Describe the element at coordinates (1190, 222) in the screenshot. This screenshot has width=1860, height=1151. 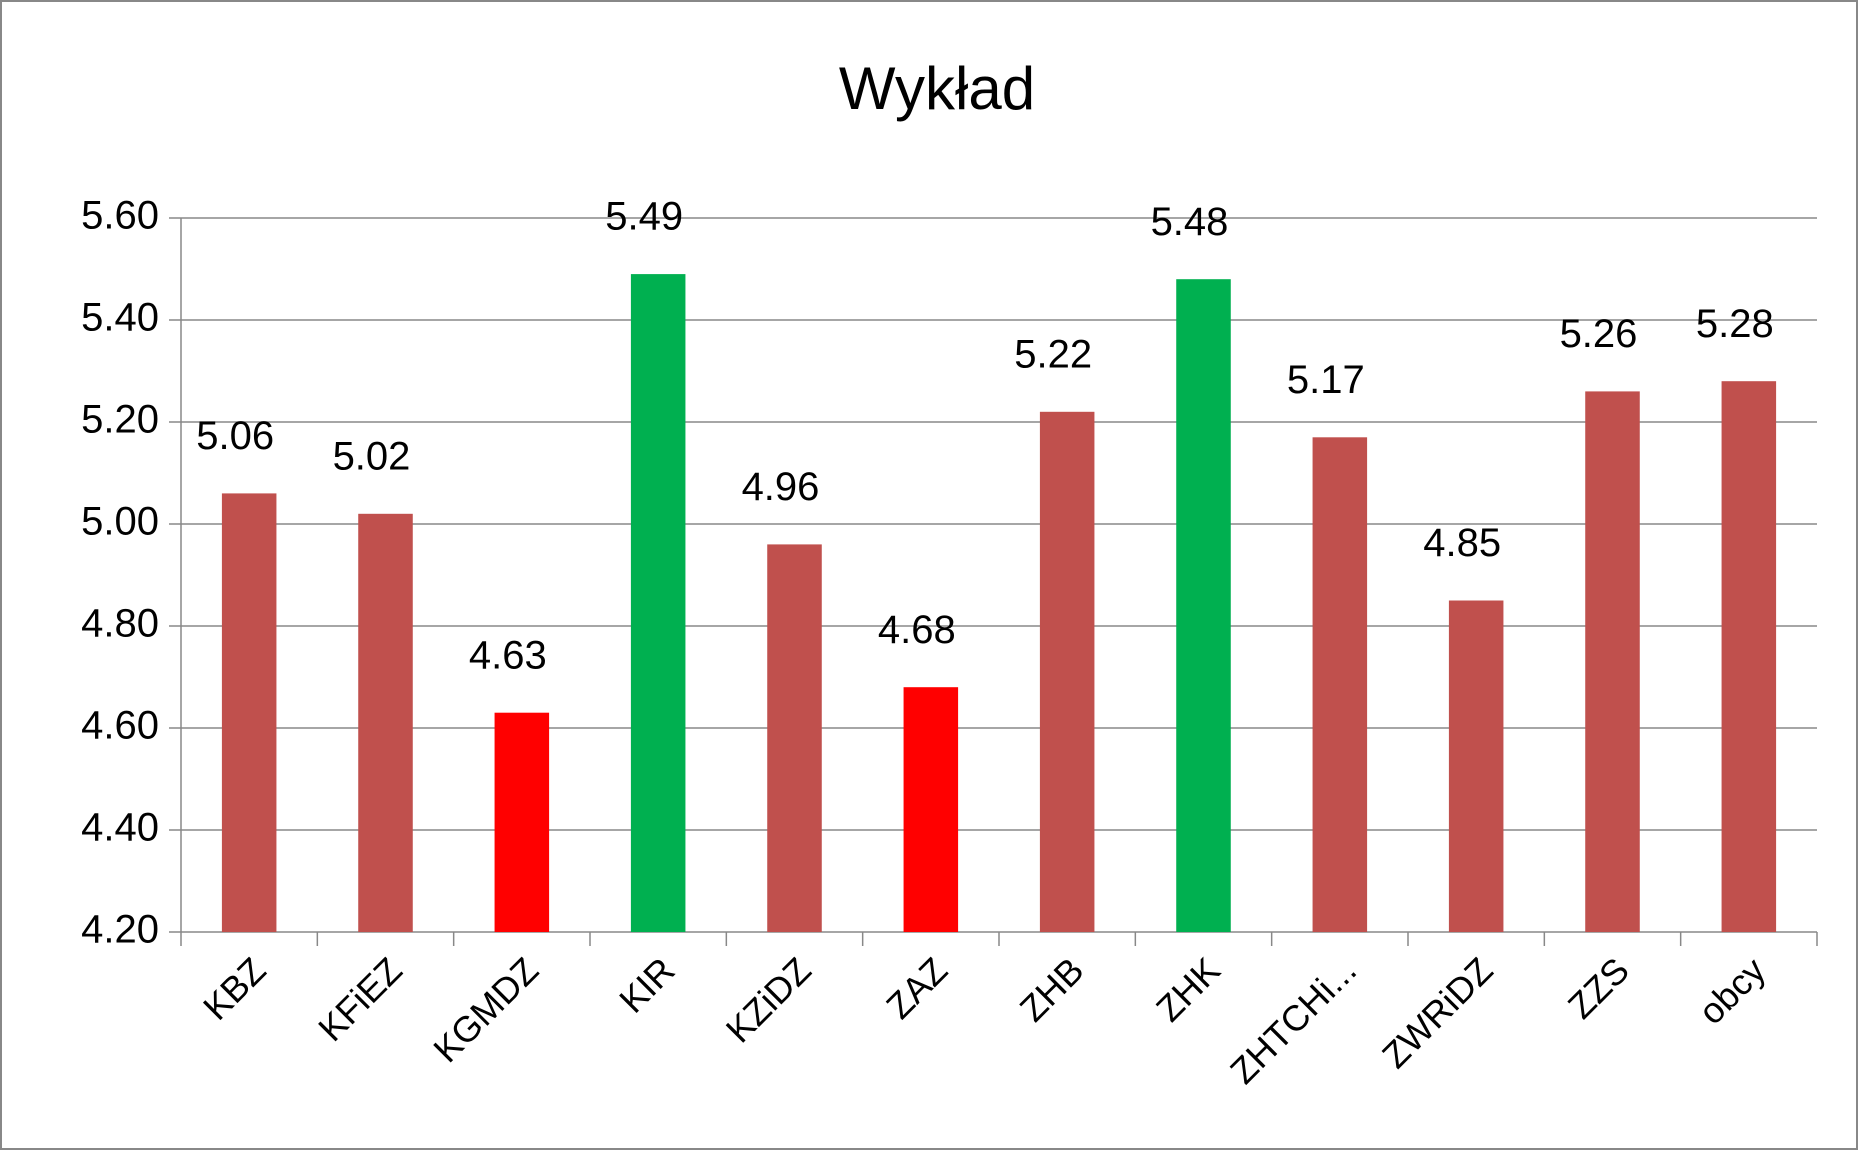
I see `value-label: 5.48` at that location.